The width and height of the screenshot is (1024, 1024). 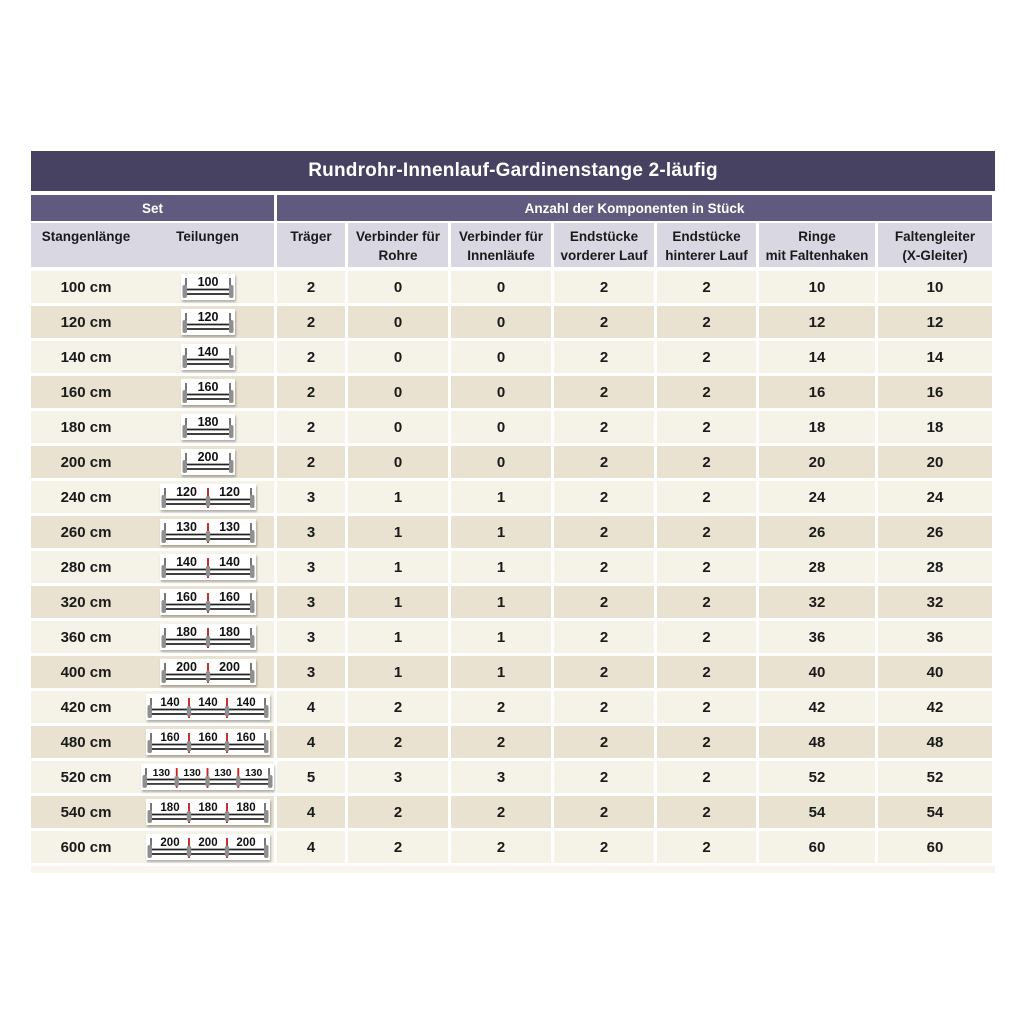 What do you see at coordinates (86, 497) in the screenshot?
I see `rod-length-label: 240 cm` at bounding box center [86, 497].